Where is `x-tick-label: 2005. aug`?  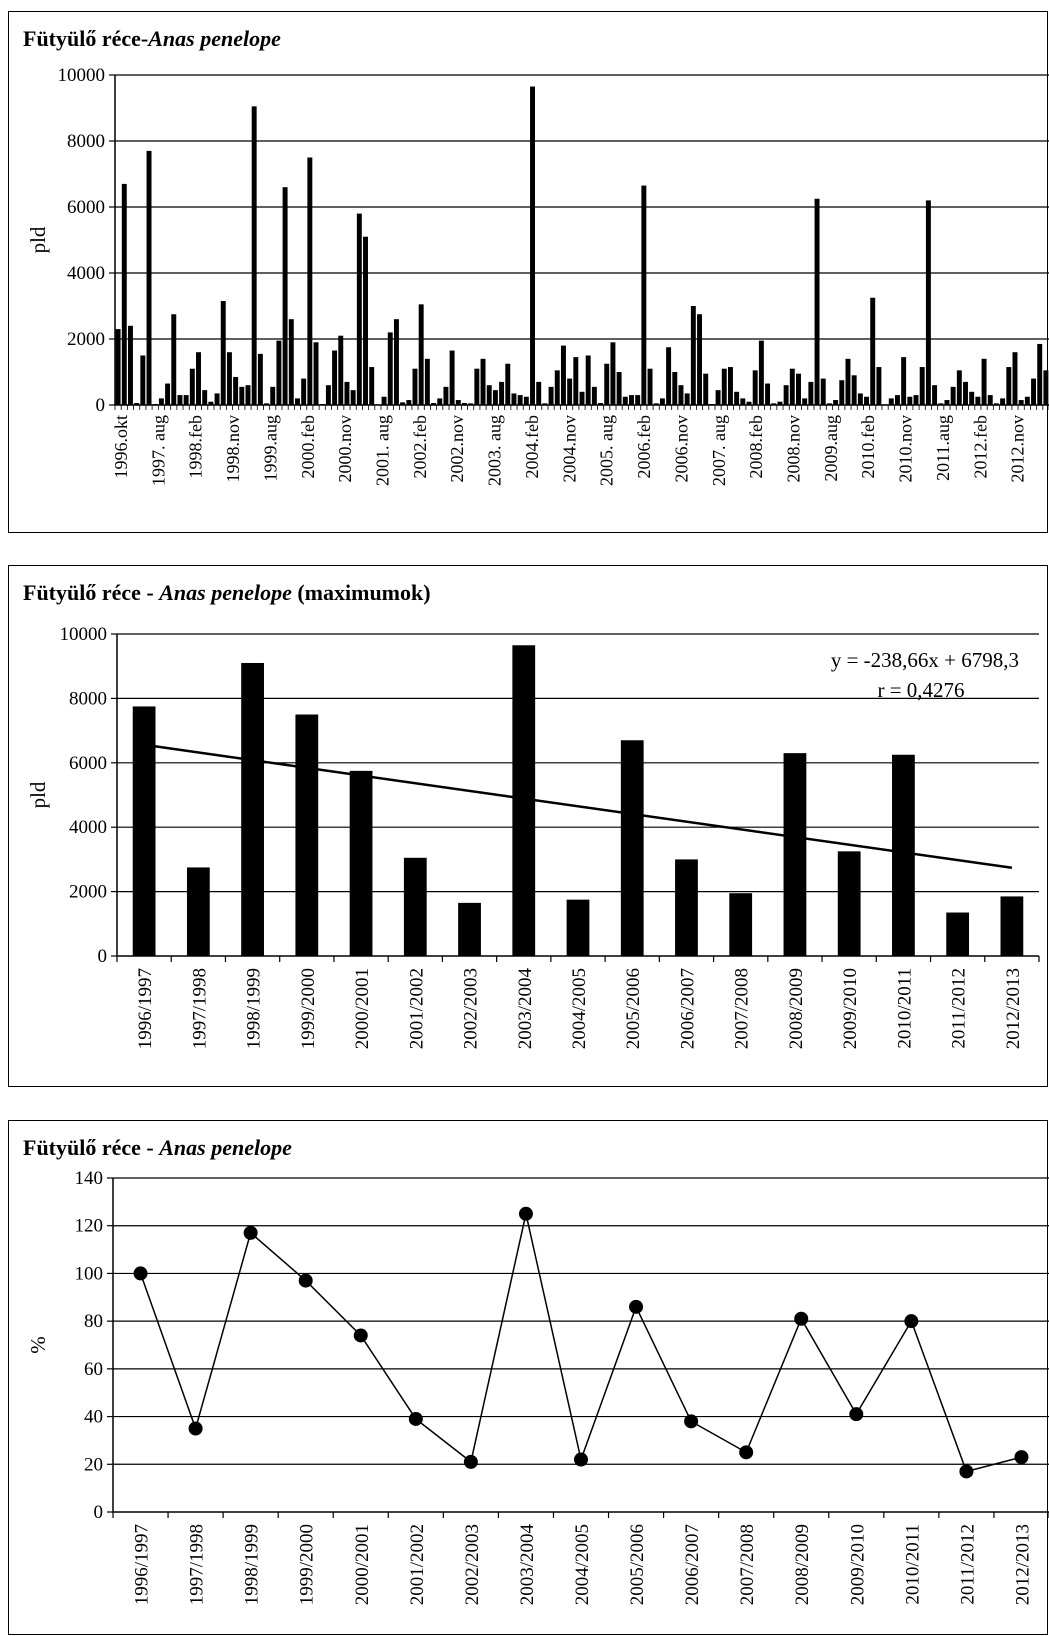
x-tick-label: 2005. aug is located at coordinates (607, 450).